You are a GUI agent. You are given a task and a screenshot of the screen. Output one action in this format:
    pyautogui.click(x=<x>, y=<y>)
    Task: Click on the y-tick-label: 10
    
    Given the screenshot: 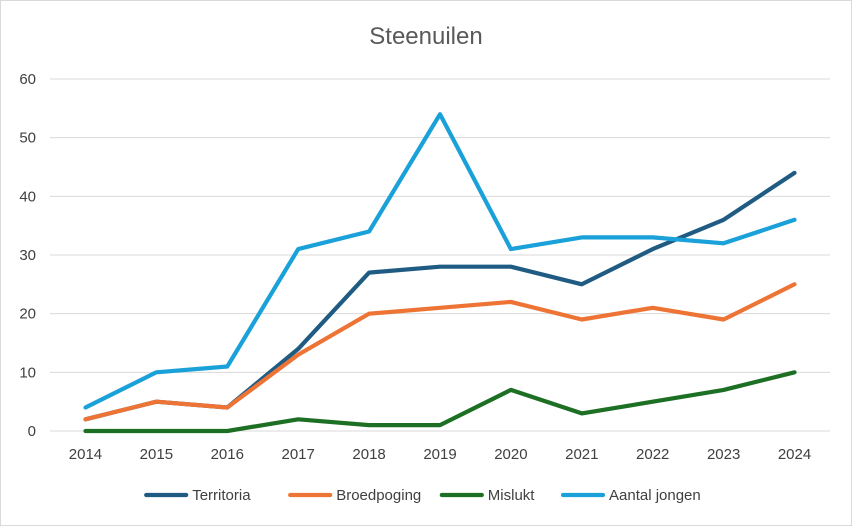 What is the action you would take?
    pyautogui.click(x=27, y=372)
    